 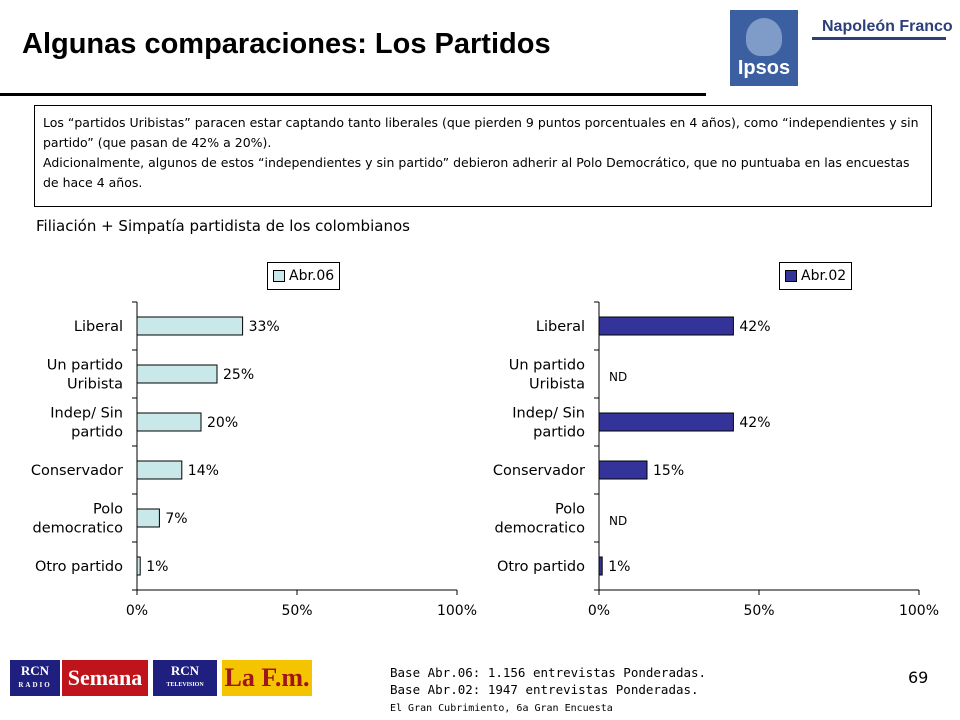 I want to click on rcn-tv-bottom: TELEVISION, so click(x=185, y=685).